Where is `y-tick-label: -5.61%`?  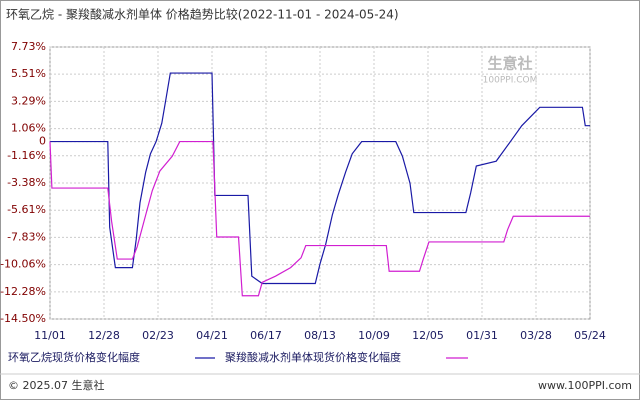 y-tick-label: -5.61% is located at coordinates (26, 209).